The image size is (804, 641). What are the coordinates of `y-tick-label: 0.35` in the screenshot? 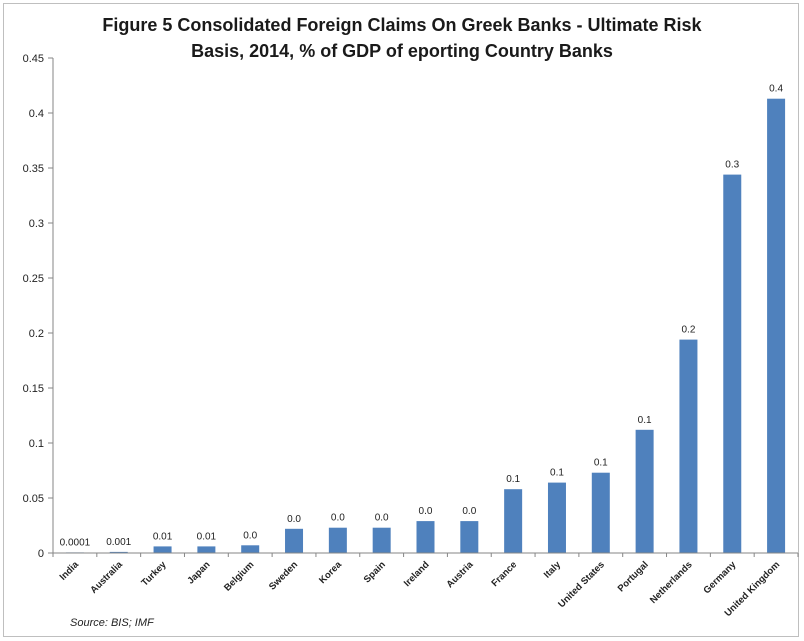 It's located at (33, 169).